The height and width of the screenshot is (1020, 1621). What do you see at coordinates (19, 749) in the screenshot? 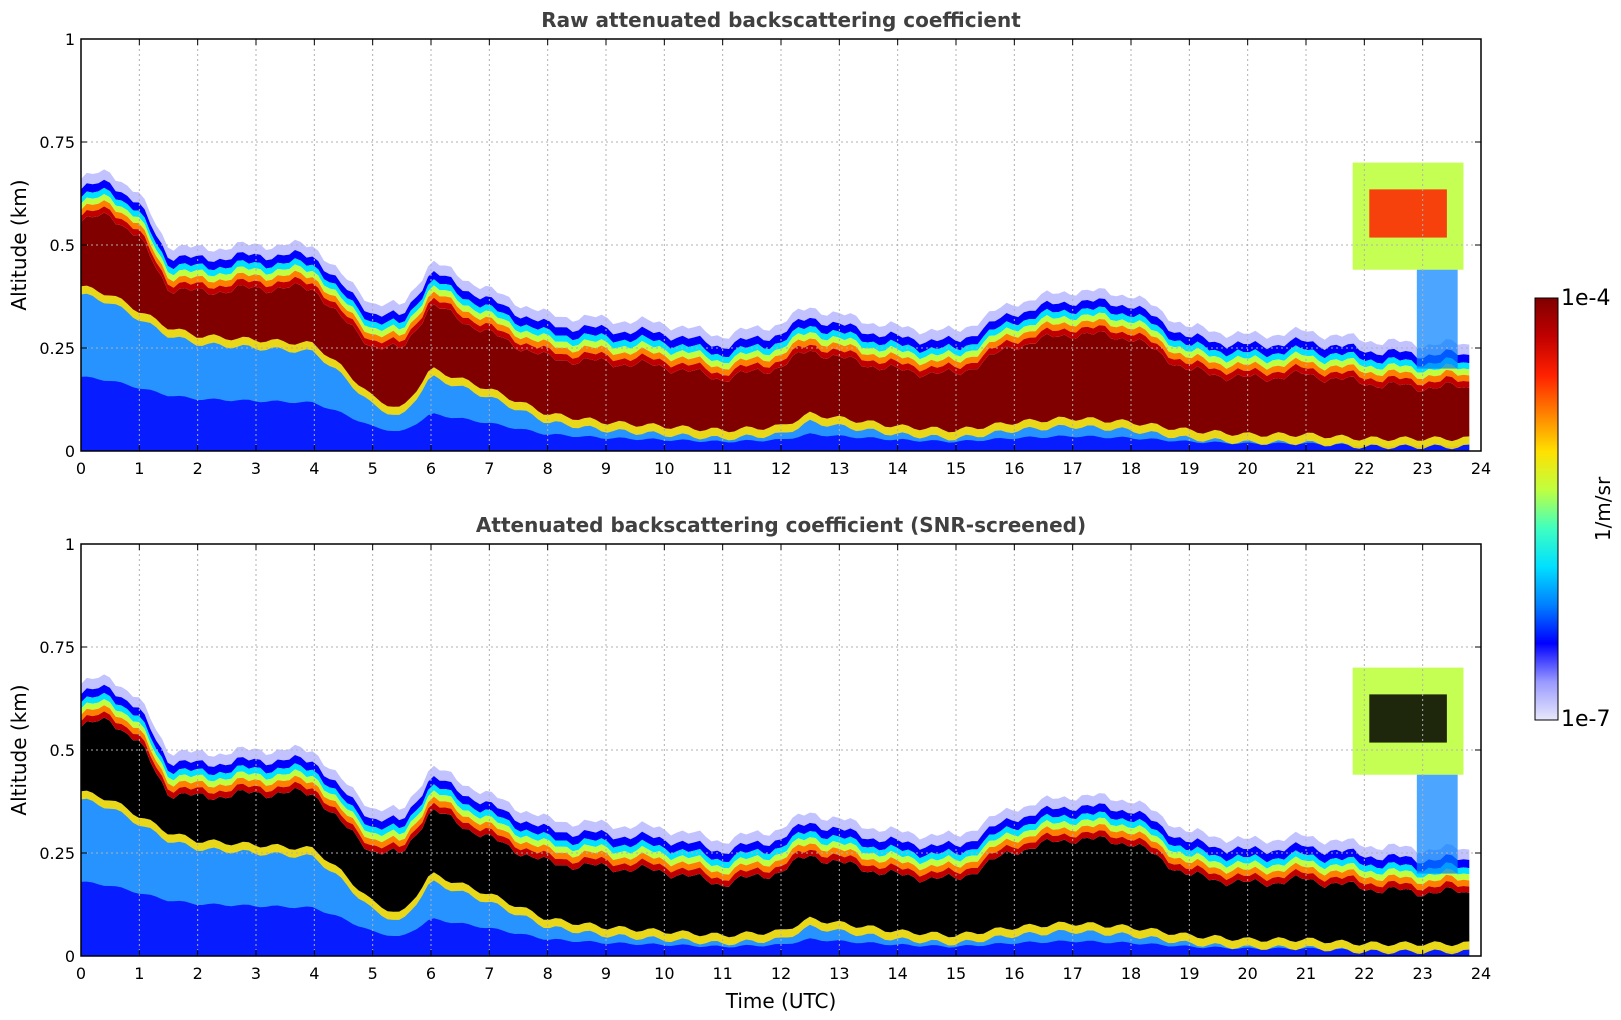
I see `panel-screened-y-axis-label: Altitude (km)` at bounding box center [19, 749].